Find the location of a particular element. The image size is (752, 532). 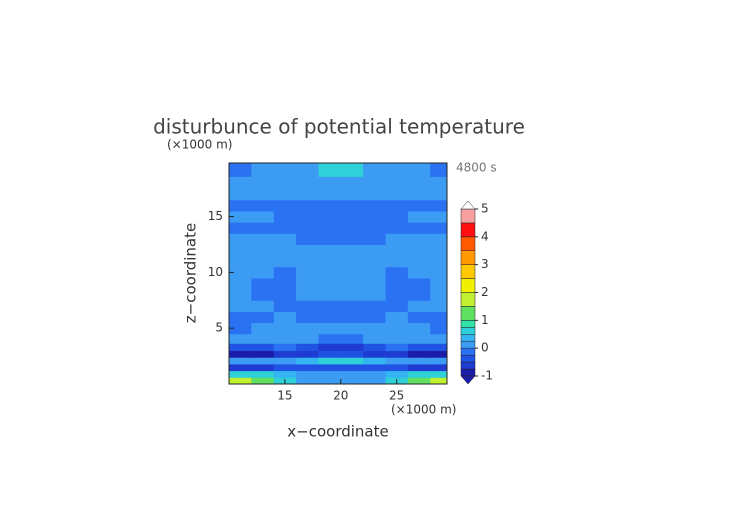

colorbar-tick-label: -1 is located at coordinates (487, 376).